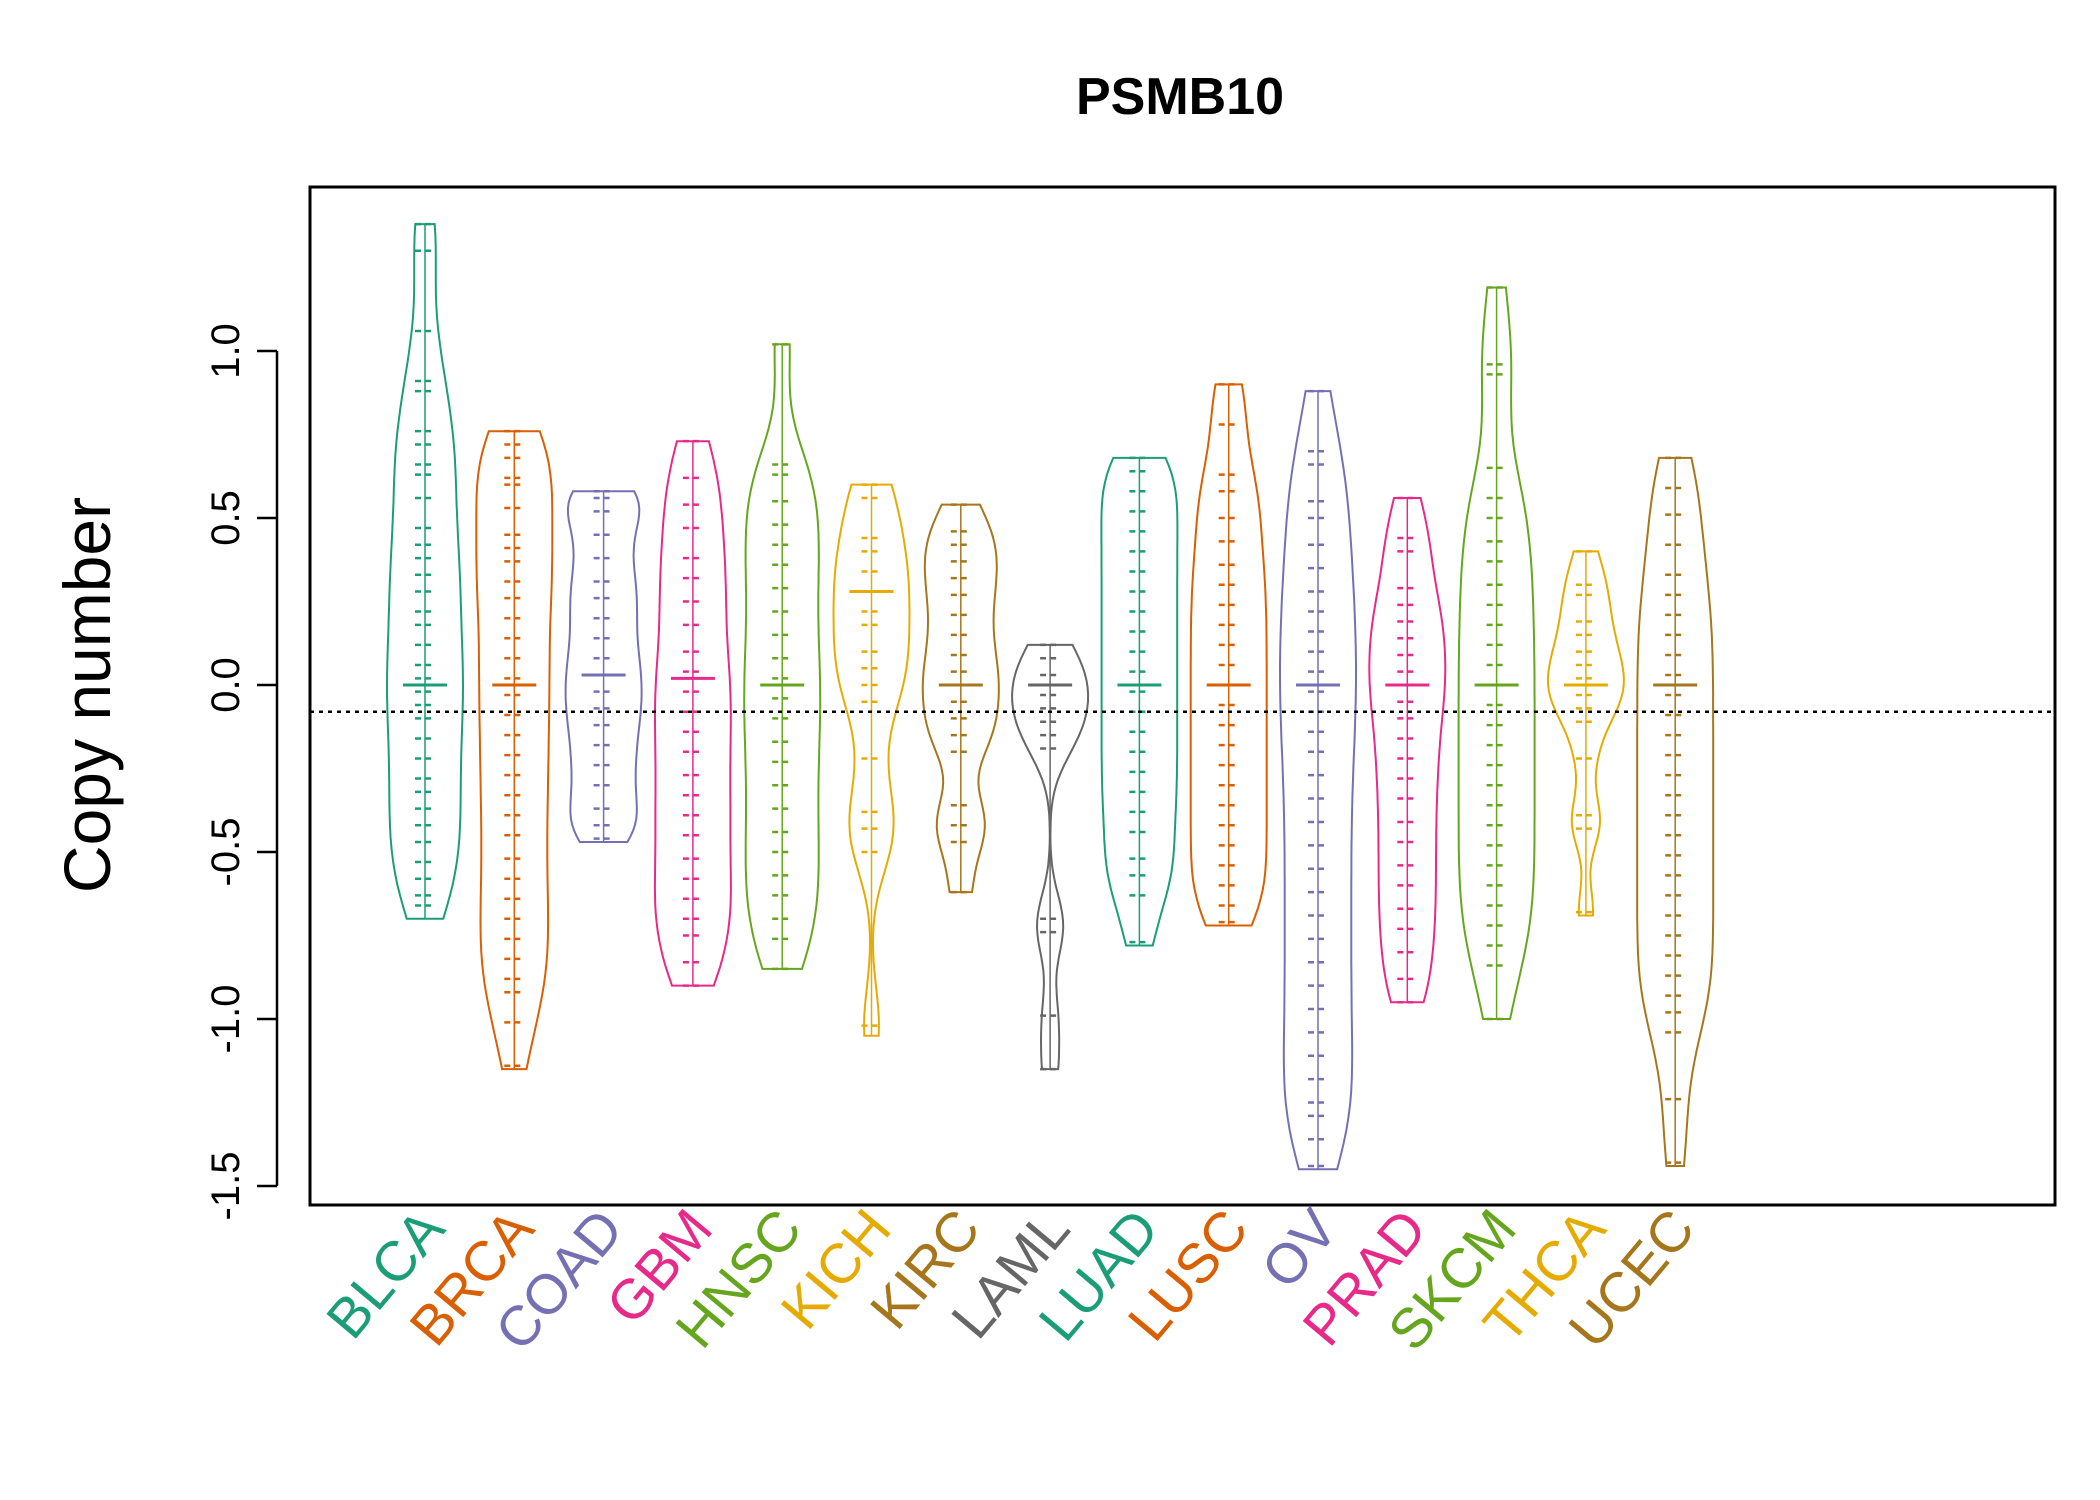 The width and height of the screenshot is (2100, 1500). I want to click on bean-brca, so click(514, 750).